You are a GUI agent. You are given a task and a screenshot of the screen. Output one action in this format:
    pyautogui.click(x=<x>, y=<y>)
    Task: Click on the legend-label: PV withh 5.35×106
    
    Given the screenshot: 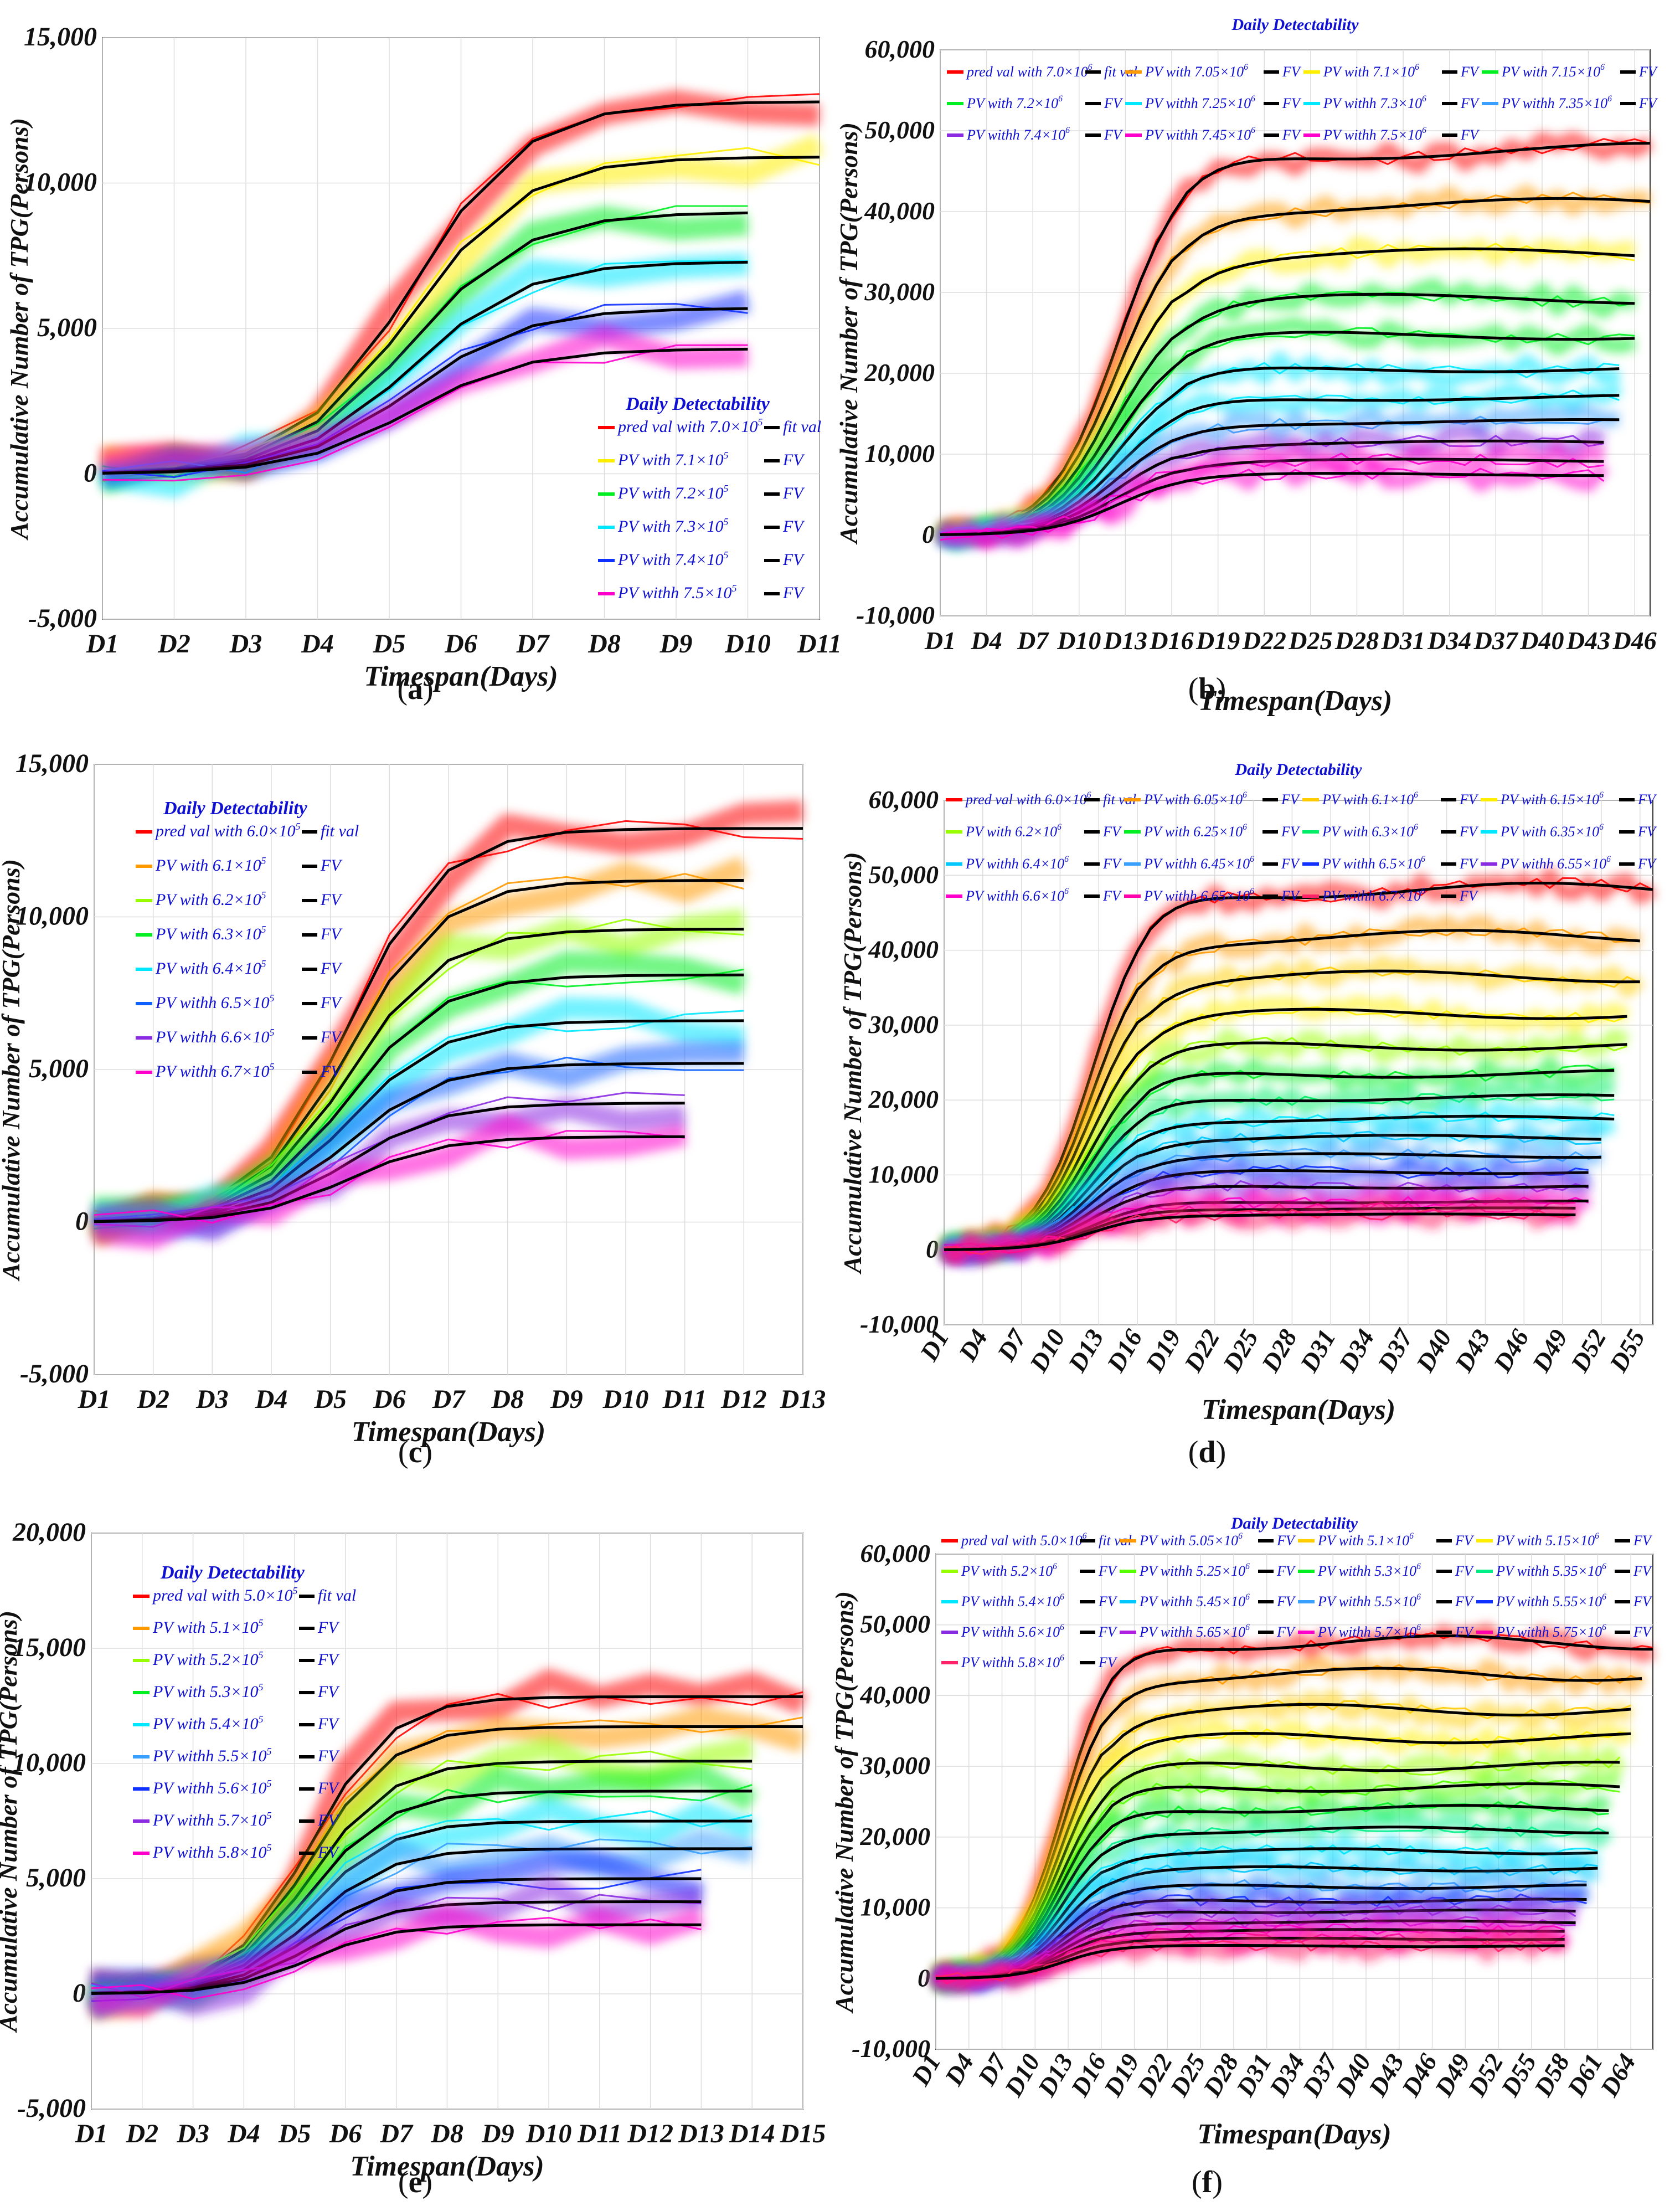 What is the action you would take?
    pyautogui.click(x=1551, y=1570)
    